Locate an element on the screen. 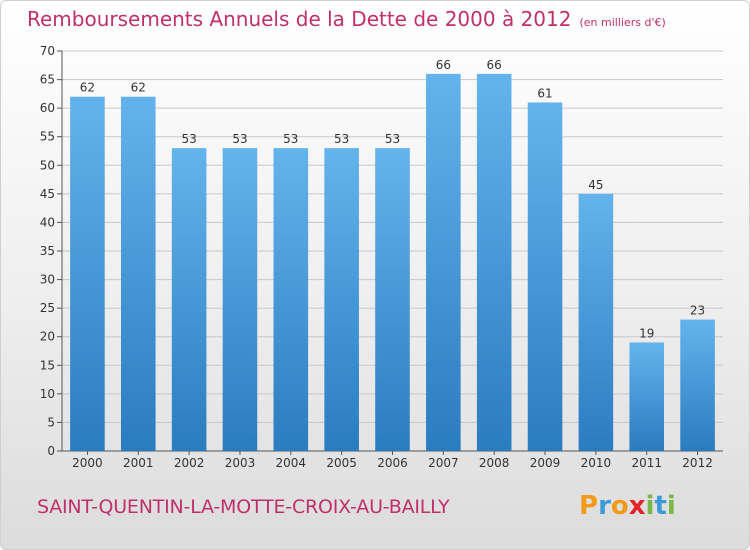 The width and height of the screenshot is (750, 550). bar-2004 is located at coordinates (291, 299).